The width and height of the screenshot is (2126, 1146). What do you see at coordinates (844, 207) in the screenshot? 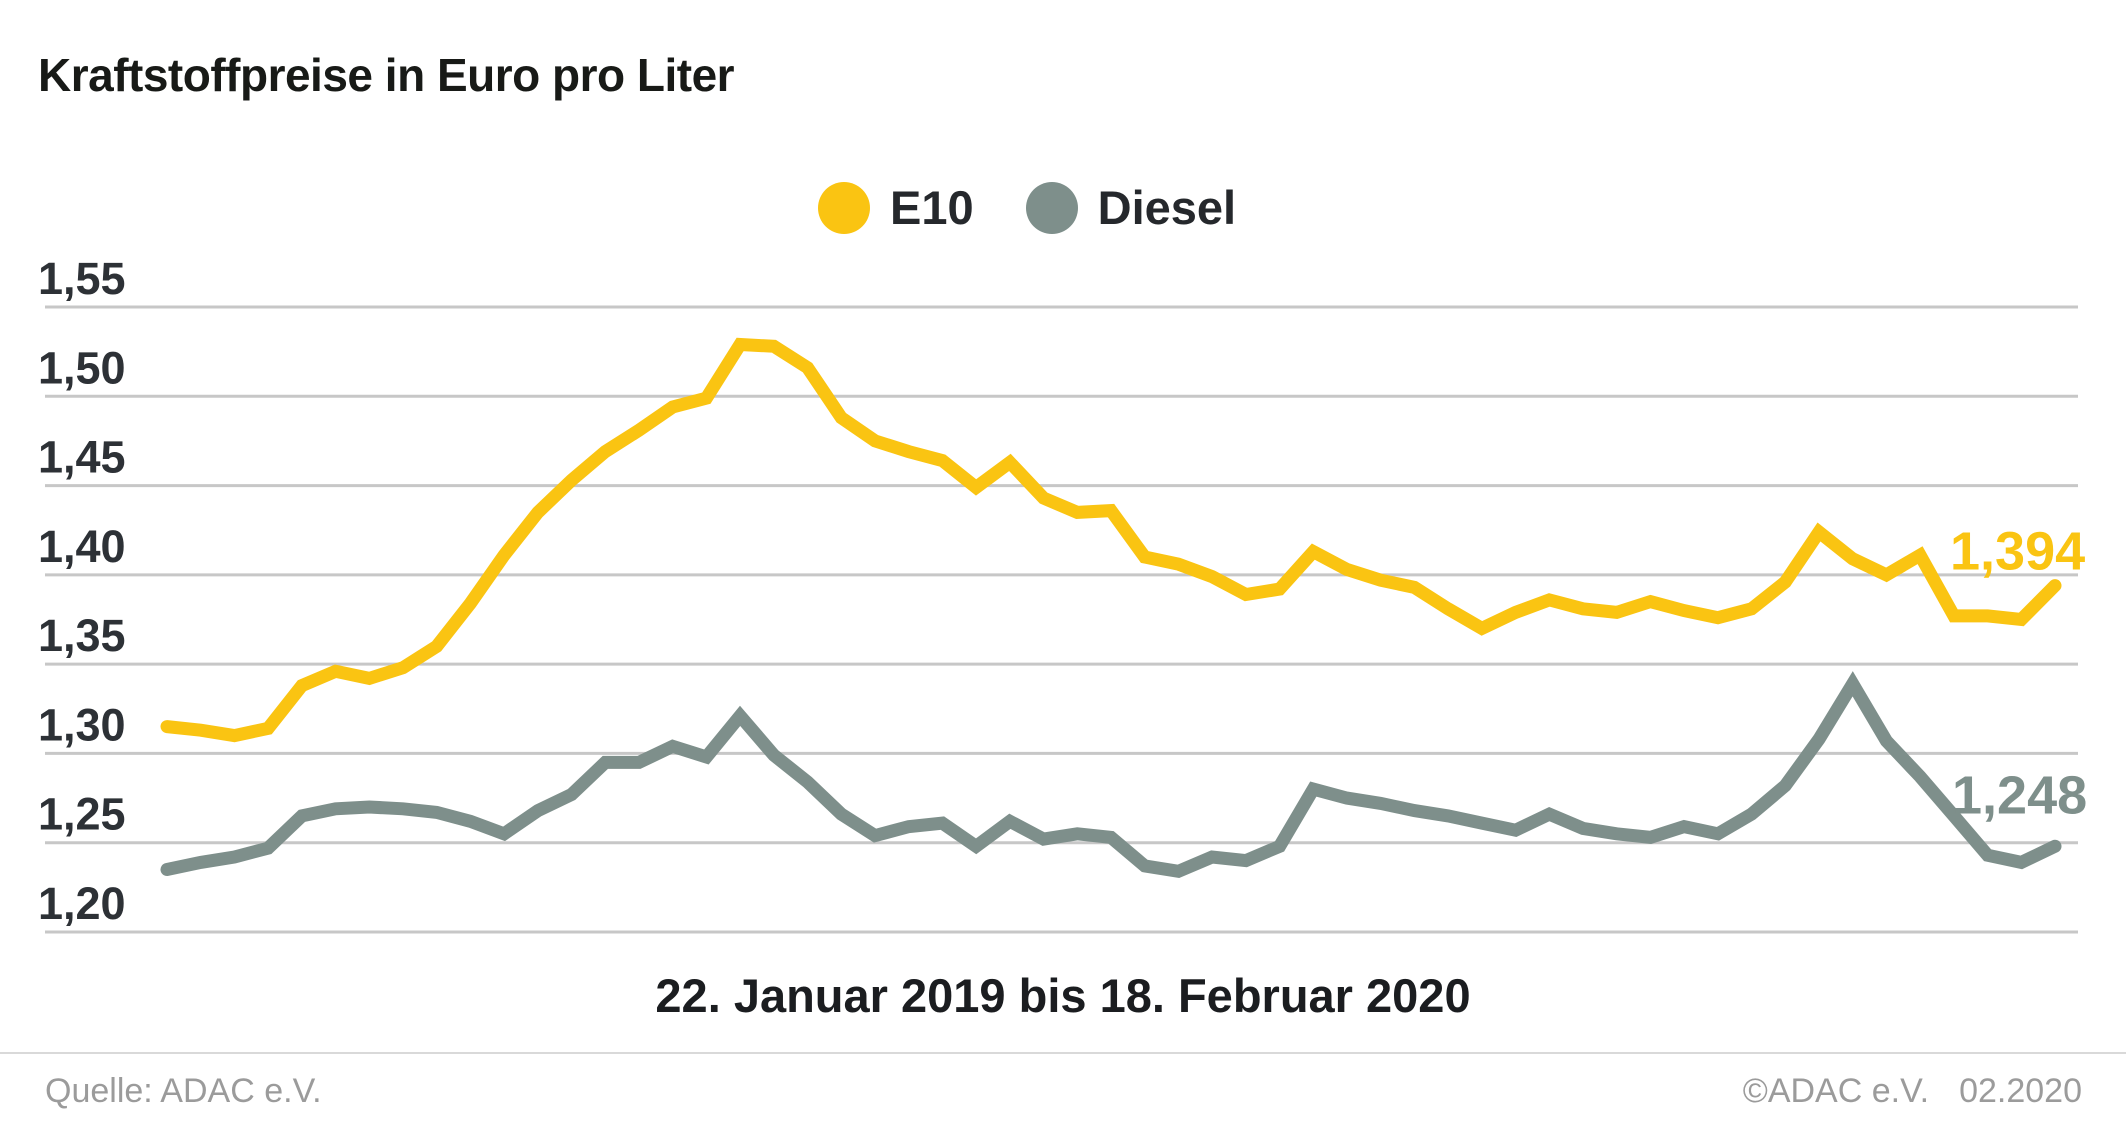
I see `e10-legend-dot-icon` at bounding box center [844, 207].